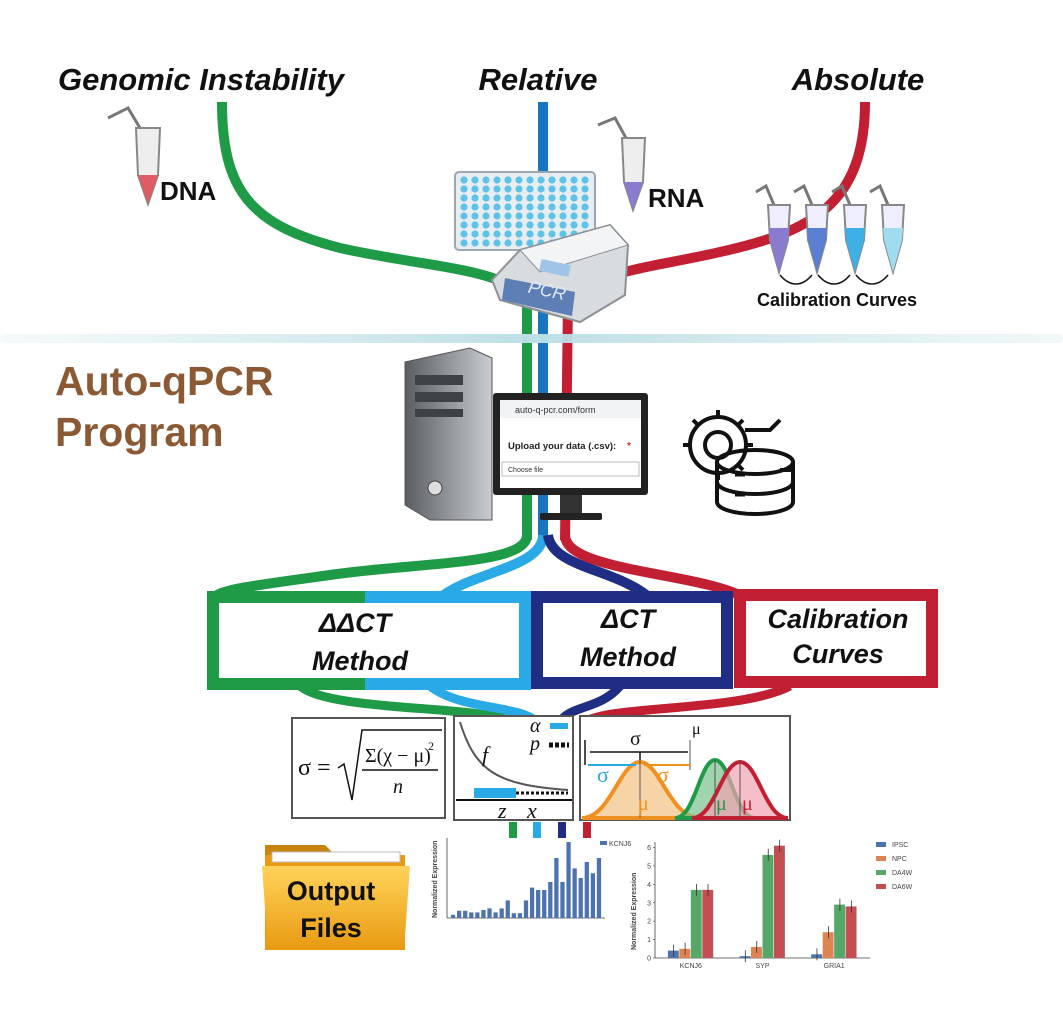 The image size is (1063, 1020). What do you see at coordinates (858, 79) in the screenshot?
I see `header-right: Absolute` at bounding box center [858, 79].